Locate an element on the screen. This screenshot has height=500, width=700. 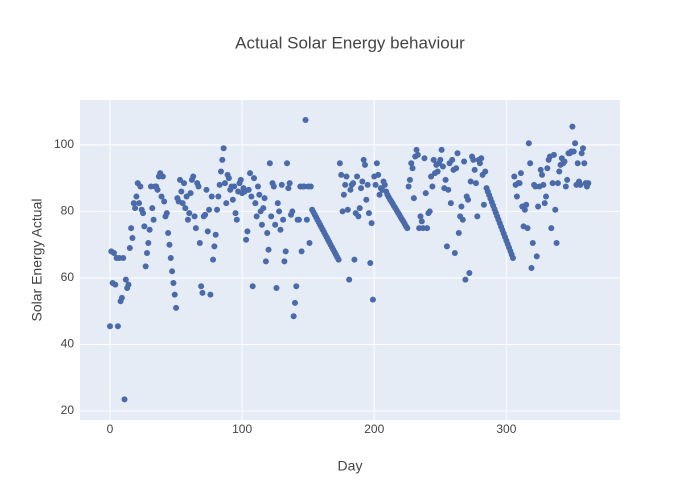
x-axis-title: Day is located at coordinates (350, 466).